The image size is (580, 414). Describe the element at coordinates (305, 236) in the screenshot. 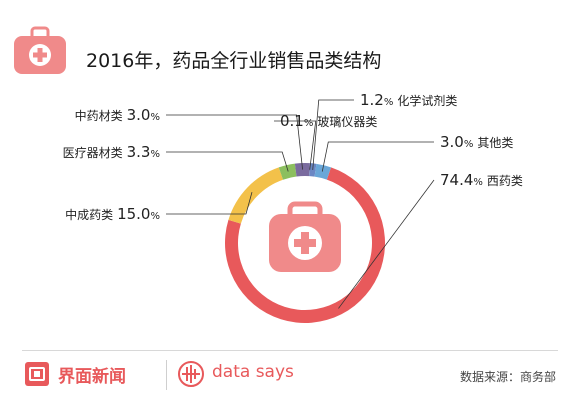

I see `center-medical-kit-icon` at that location.